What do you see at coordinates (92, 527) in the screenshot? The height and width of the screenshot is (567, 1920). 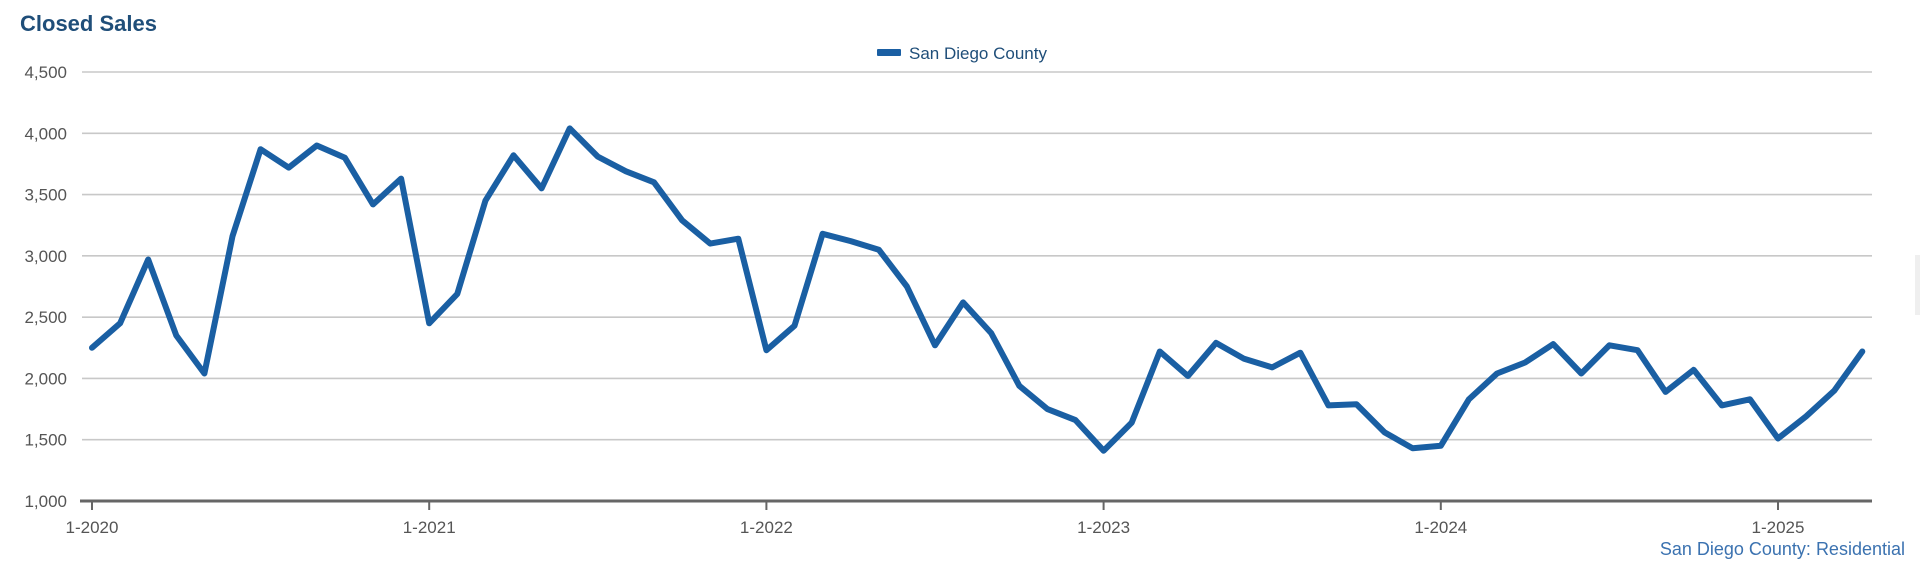 I see `x-tick-label: 1-2020` at bounding box center [92, 527].